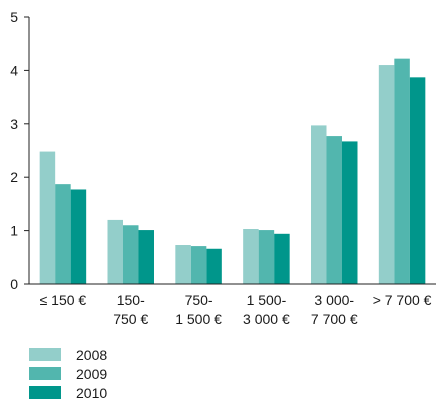 The width and height of the screenshot is (441, 403). Describe the element at coordinates (14, 284) in the screenshot. I see `y-tick-label: 0` at that location.